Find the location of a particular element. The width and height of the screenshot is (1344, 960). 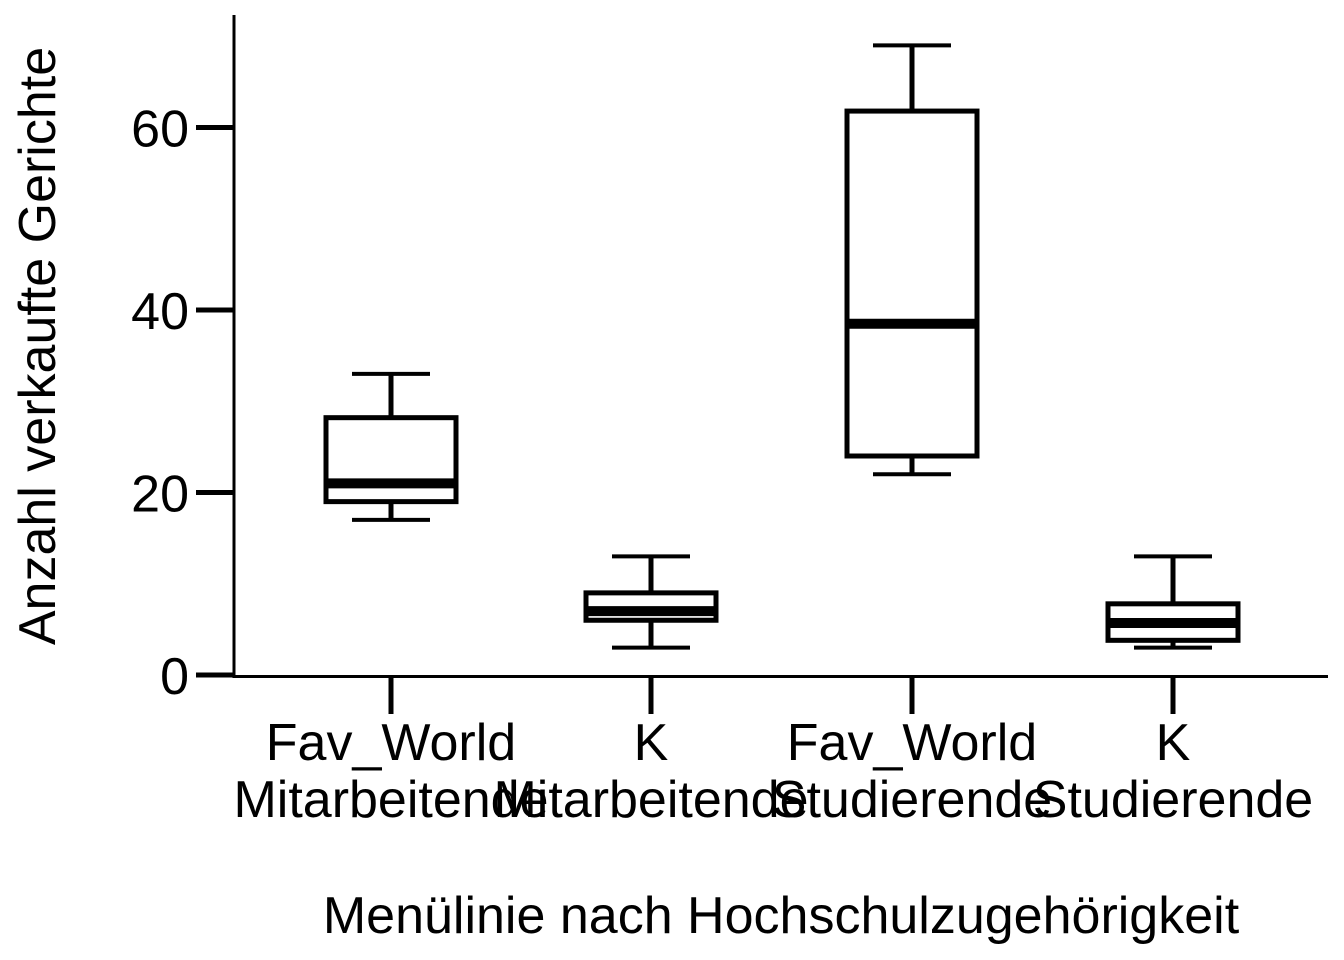

y-tick-label: 0 is located at coordinates (174, 677).